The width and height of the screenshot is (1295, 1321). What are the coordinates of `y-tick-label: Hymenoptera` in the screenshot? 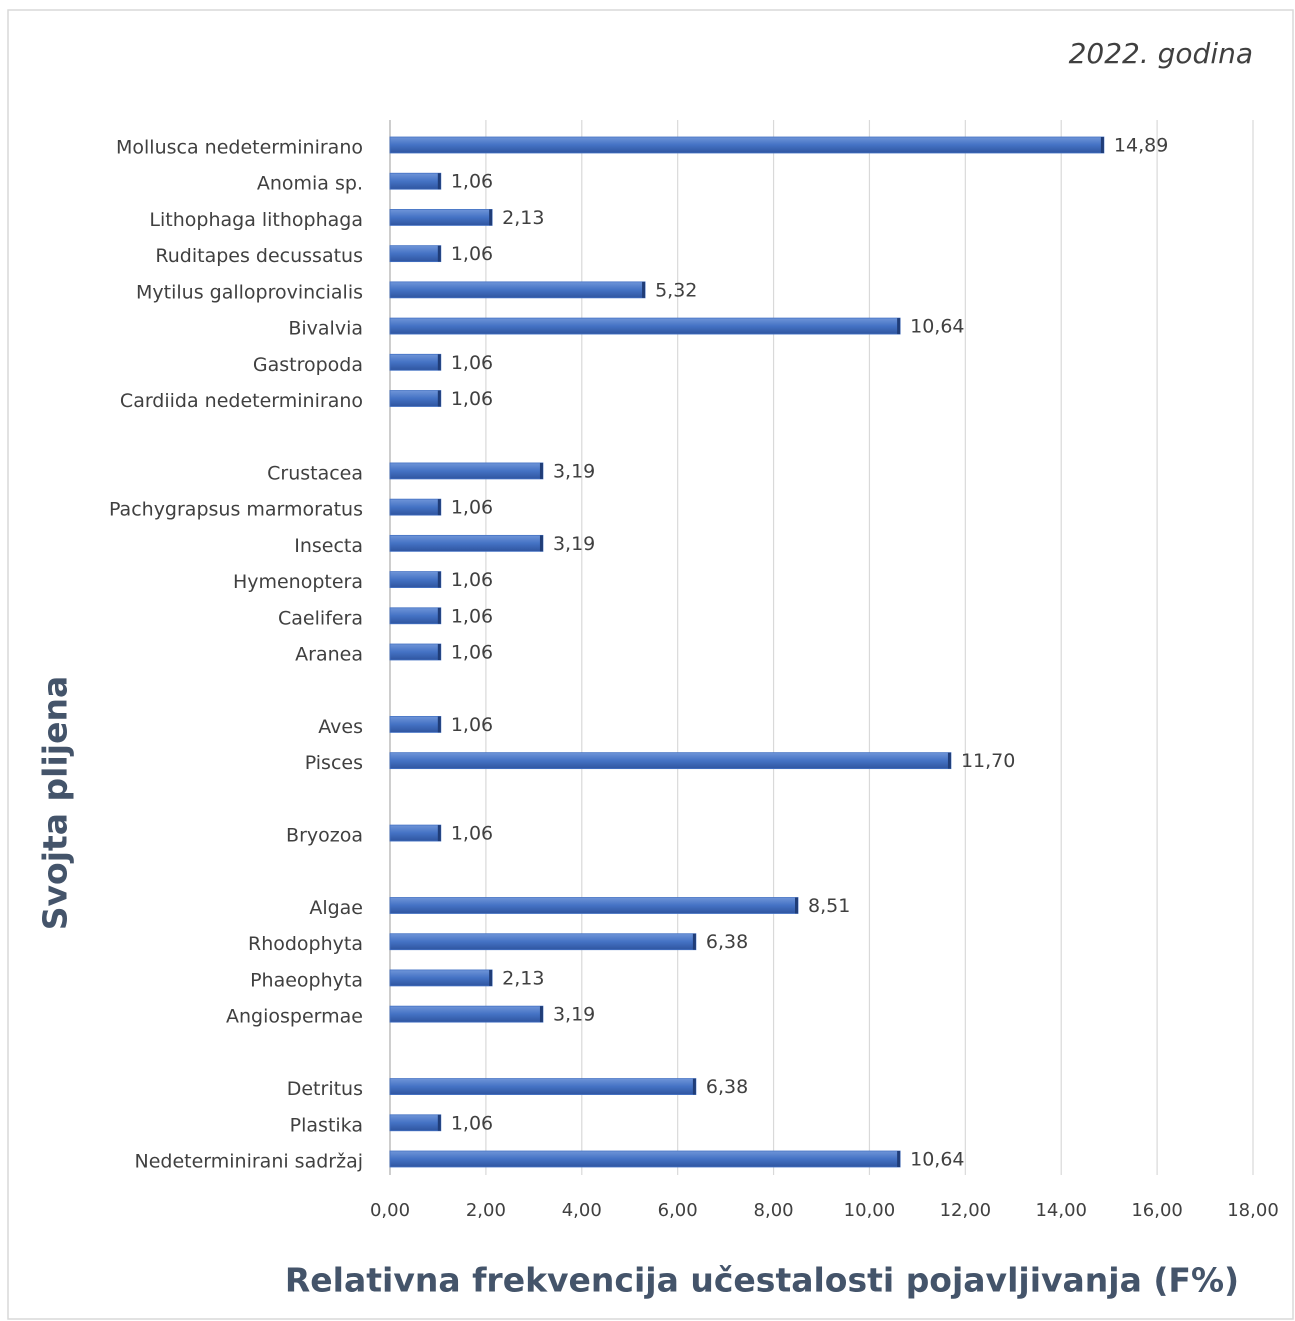 It's located at (298, 582).